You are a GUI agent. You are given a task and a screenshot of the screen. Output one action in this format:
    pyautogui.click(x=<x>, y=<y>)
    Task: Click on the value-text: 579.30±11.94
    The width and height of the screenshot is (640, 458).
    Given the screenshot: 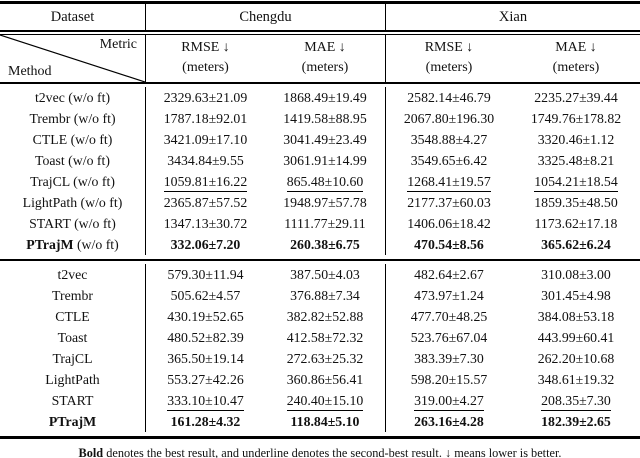 What is the action you would take?
    pyautogui.click(x=205, y=274)
    